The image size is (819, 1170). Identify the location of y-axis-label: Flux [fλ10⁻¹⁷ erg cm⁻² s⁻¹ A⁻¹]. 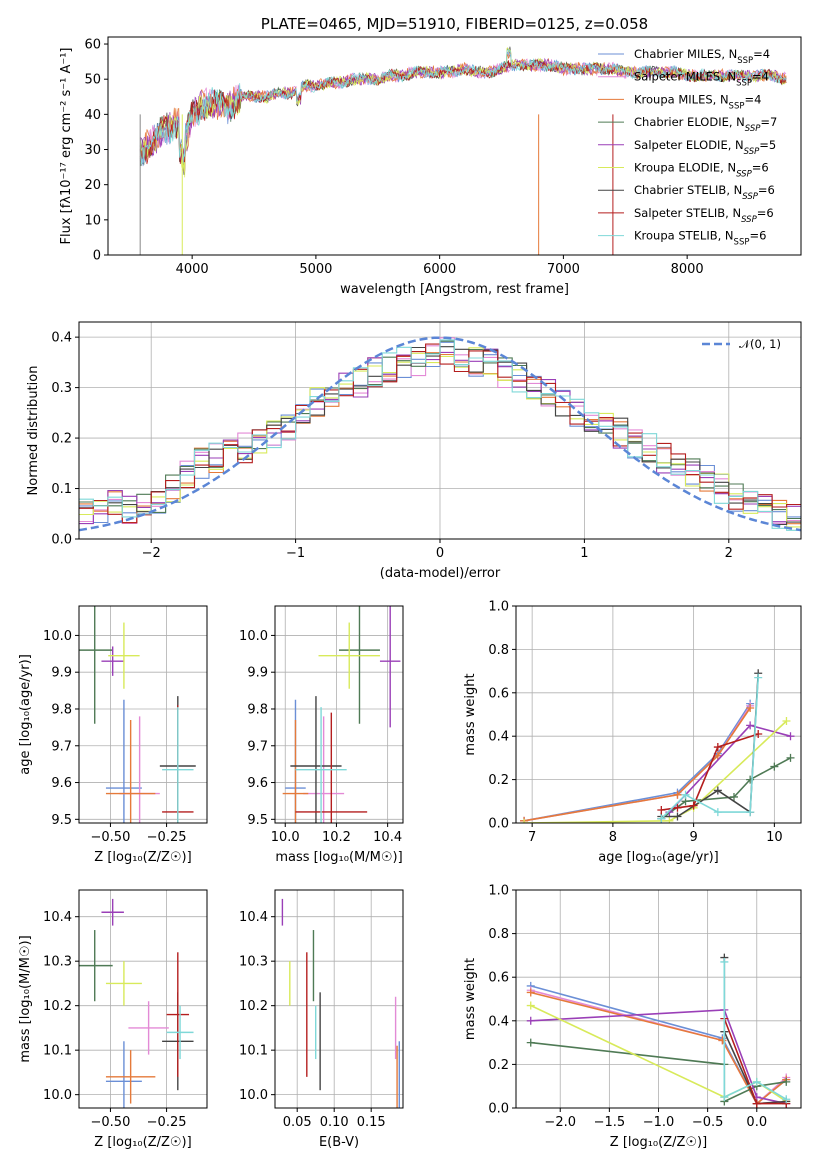
(66, 146).